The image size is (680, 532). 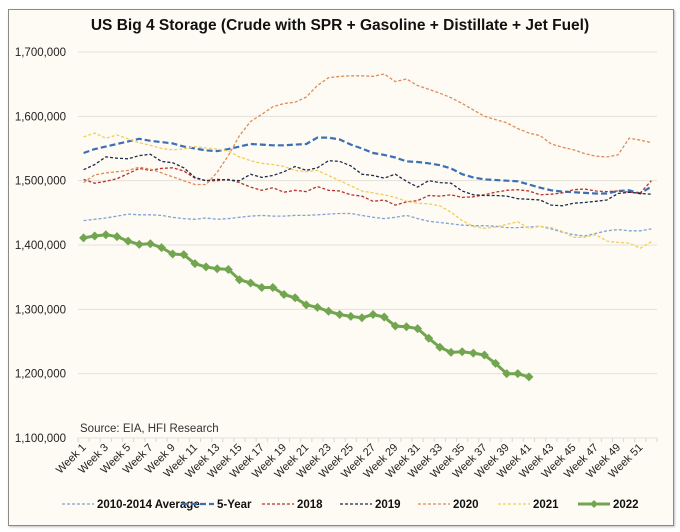 I want to click on legend-label: 2019, so click(x=388, y=505).